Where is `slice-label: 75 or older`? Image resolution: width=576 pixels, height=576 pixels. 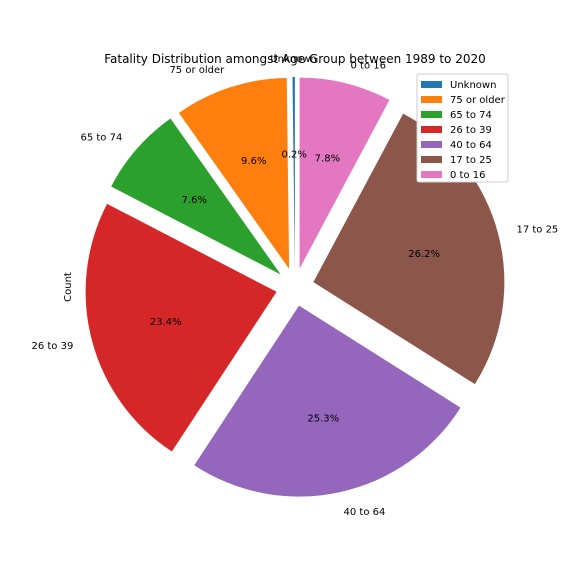
slice-label: 75 or older is located at coordinates (197, 70).